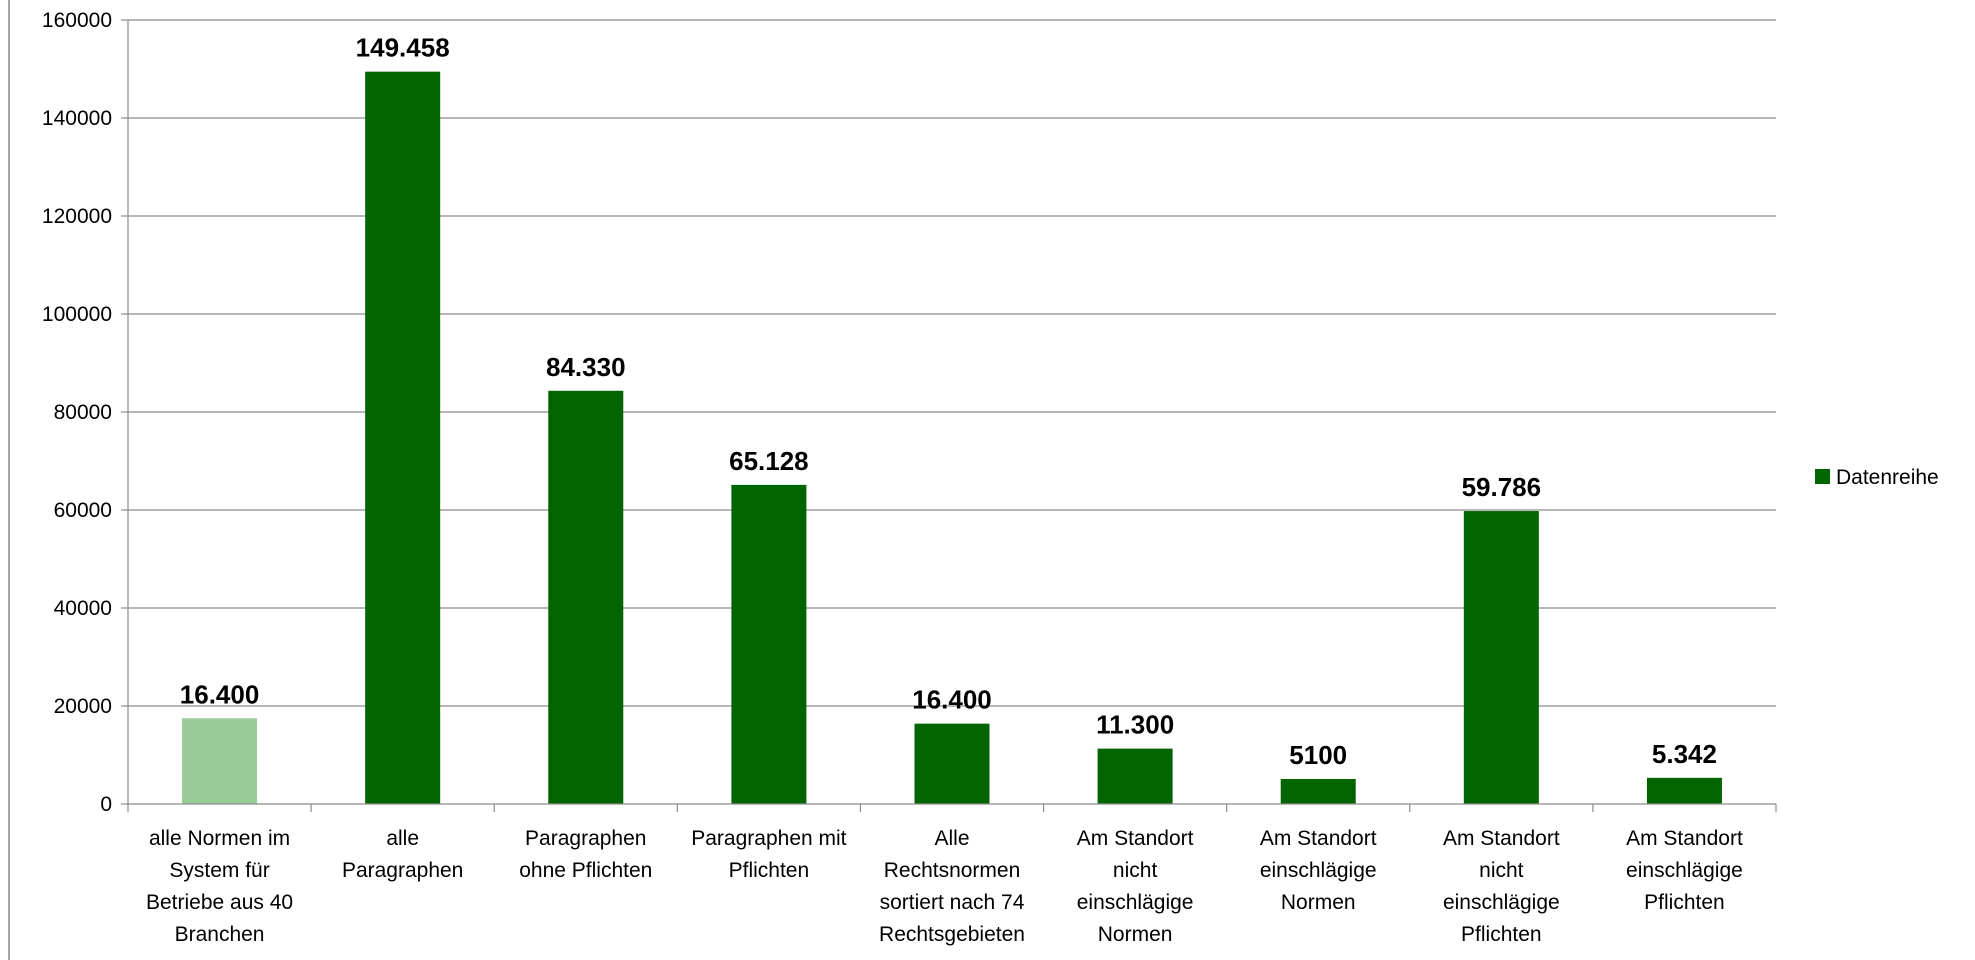 This screenshot has width=1975, height=960. What do you see at coordinates (952, 870) in the screenshot?
I see `x-tick-label-line: Rechtsnormen` at bounding box center [952, 870].